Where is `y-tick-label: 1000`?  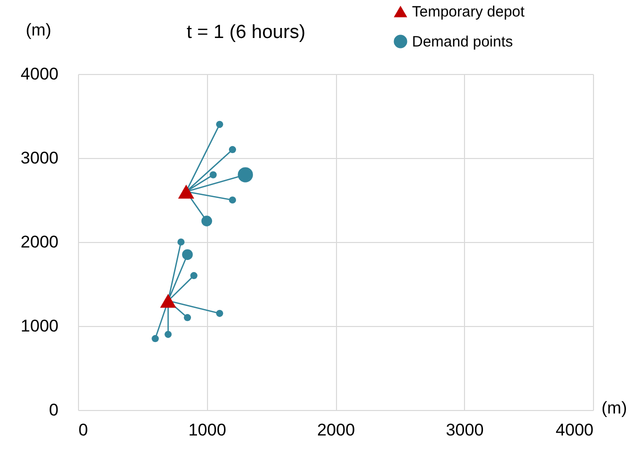
y-tick-label: 1000 is located at coordinates (39, 326).